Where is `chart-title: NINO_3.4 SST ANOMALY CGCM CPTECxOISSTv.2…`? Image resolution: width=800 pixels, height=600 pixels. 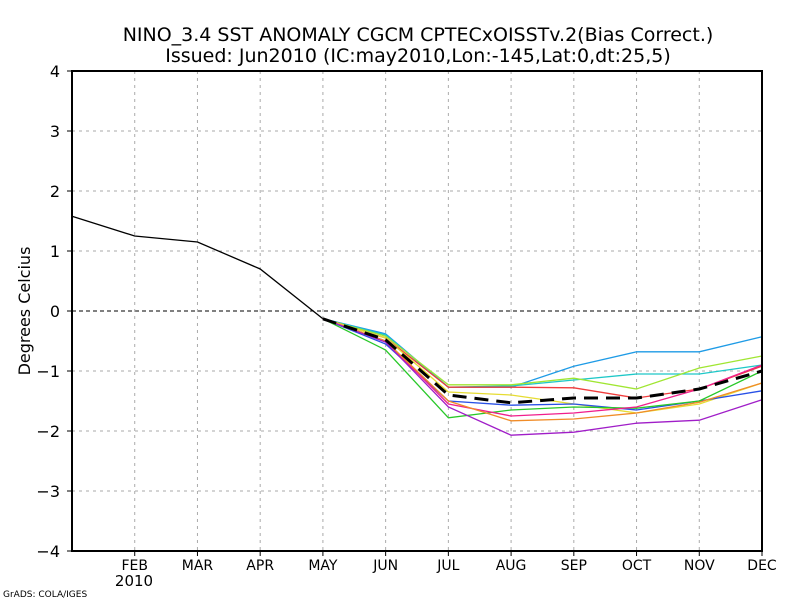
chart-title: NINO_3.4 SST ANOMALY CGCM CPTECxOISSTv.2… is located at coordinates (418, 35).